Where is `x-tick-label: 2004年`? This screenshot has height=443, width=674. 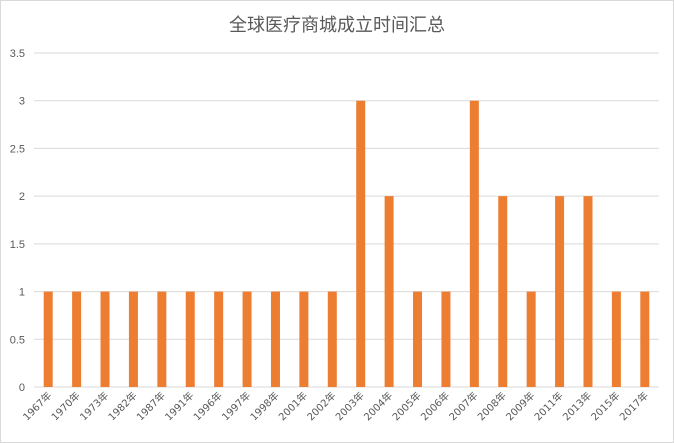
x-tick-label: 2004年 is located at coordinates (378, 406).